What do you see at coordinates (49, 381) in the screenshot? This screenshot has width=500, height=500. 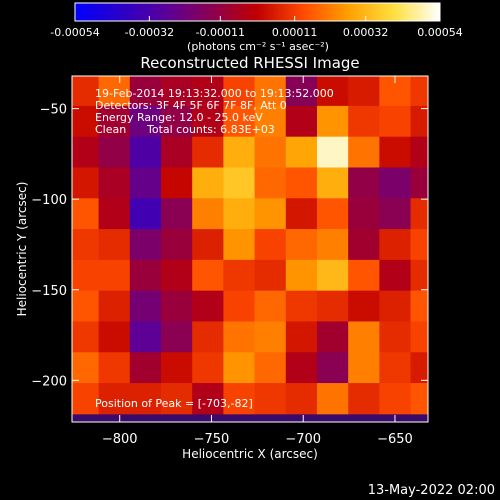 I see `y-tick-label: −200` at bounding box center [49, 381].